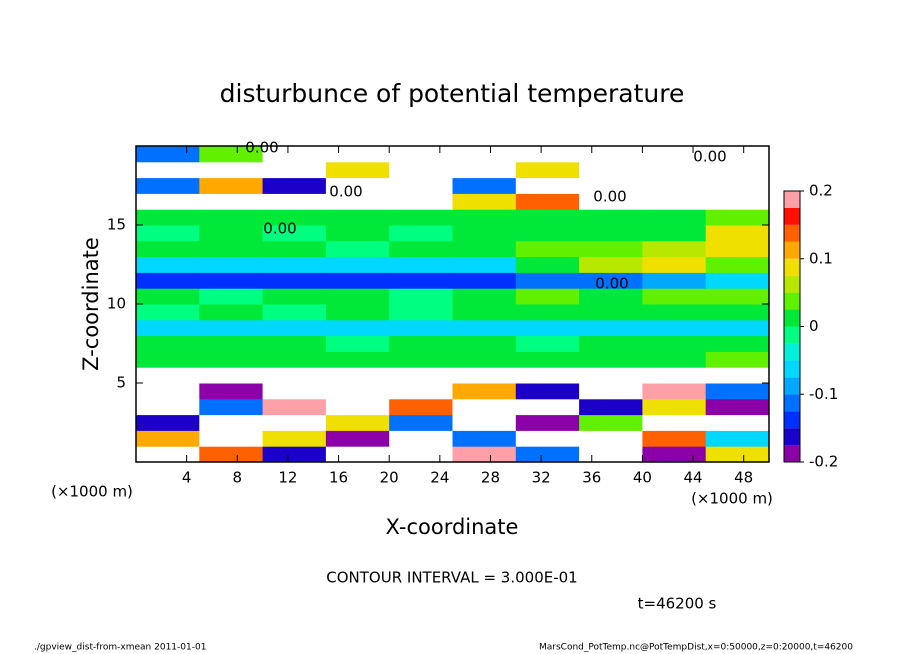  I want to click on x-axis-label: X-coordinate, so click(452, 527).